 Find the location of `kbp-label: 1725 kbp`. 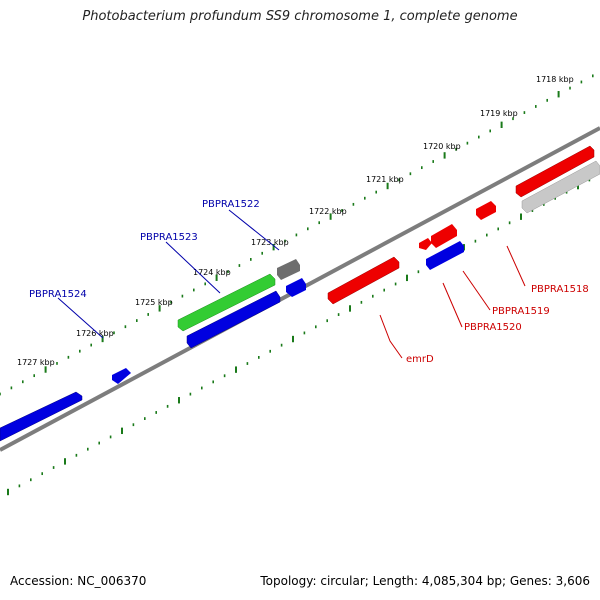

kbp-label: 1725 kbp is located at coordinates (154, 302).